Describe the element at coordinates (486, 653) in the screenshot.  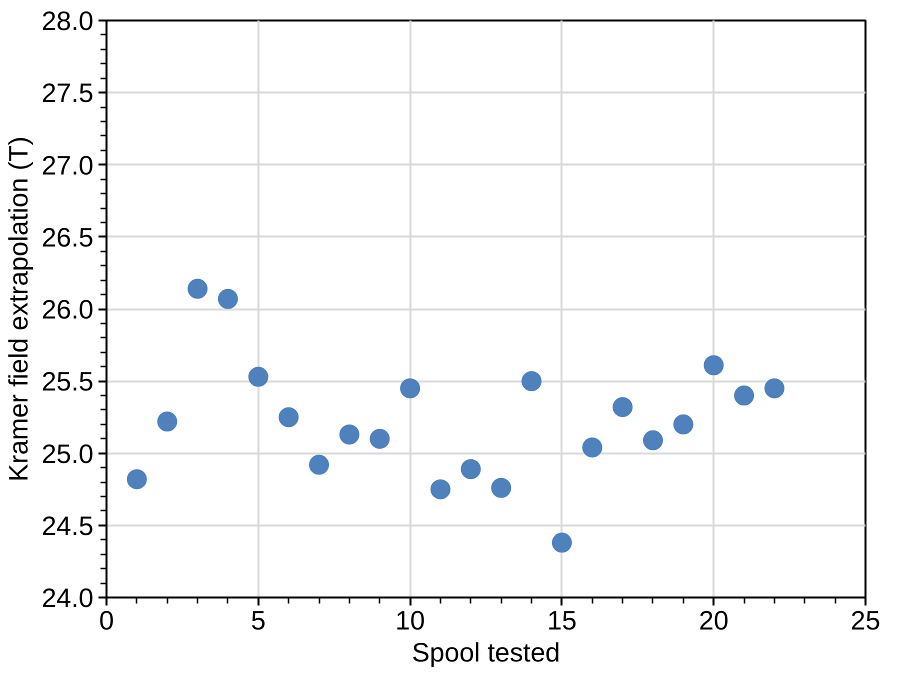
I see `x-axis-title: Spool tested` at that location.